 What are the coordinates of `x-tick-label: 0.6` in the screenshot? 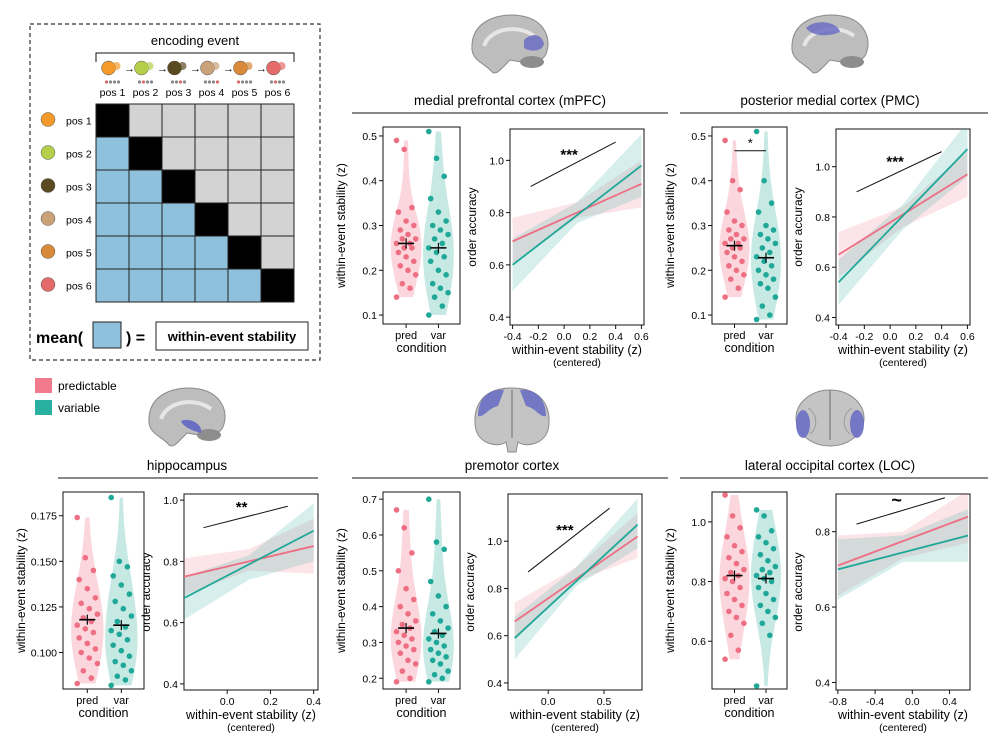 It's located at (641, 337).